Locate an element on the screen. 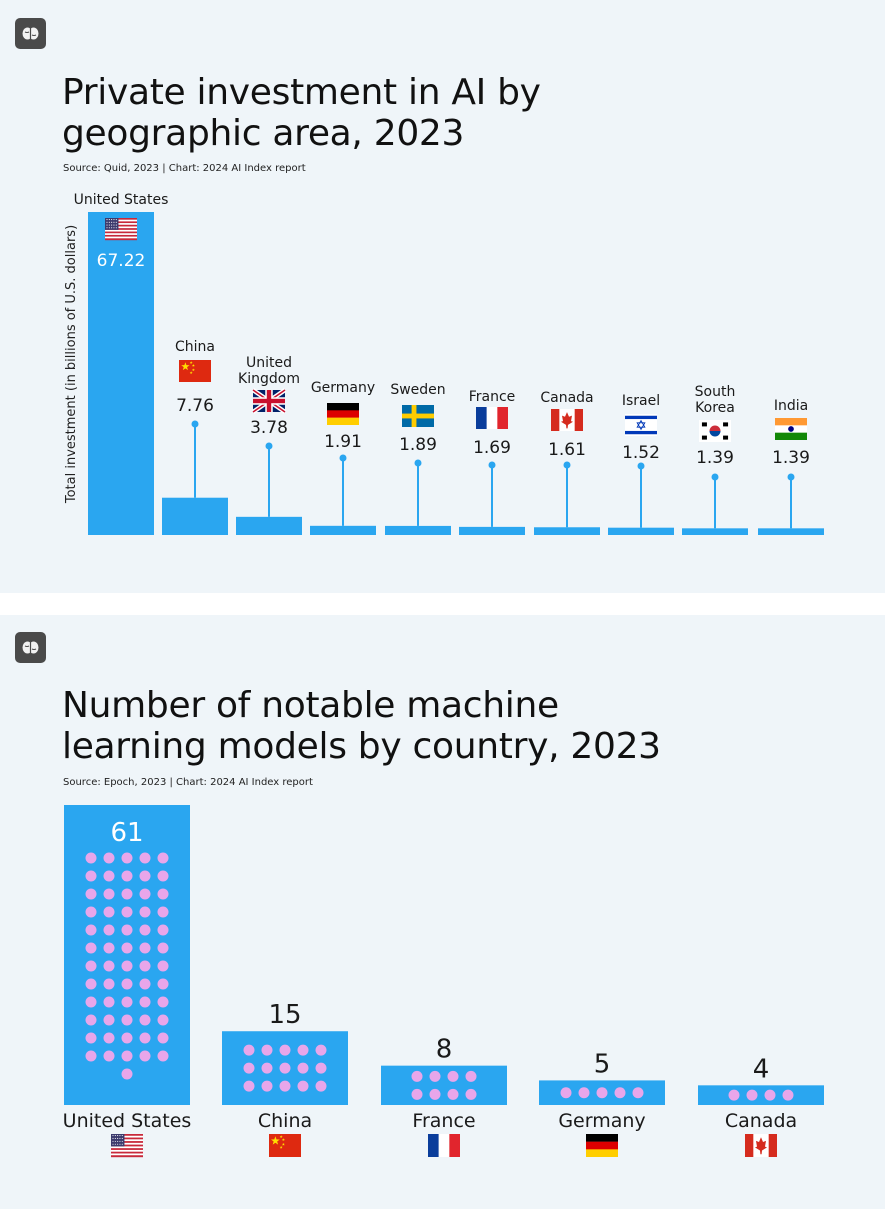 The image size is (885, 1209). data-label: 1.69 is located at coordinates (492, 448).